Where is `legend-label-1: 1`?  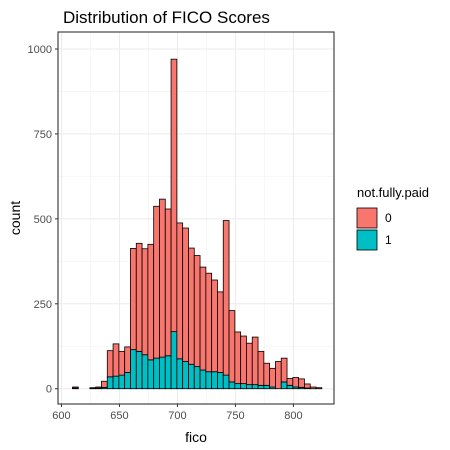
legend-label-1: 1 is located at coordinates (388, 240).